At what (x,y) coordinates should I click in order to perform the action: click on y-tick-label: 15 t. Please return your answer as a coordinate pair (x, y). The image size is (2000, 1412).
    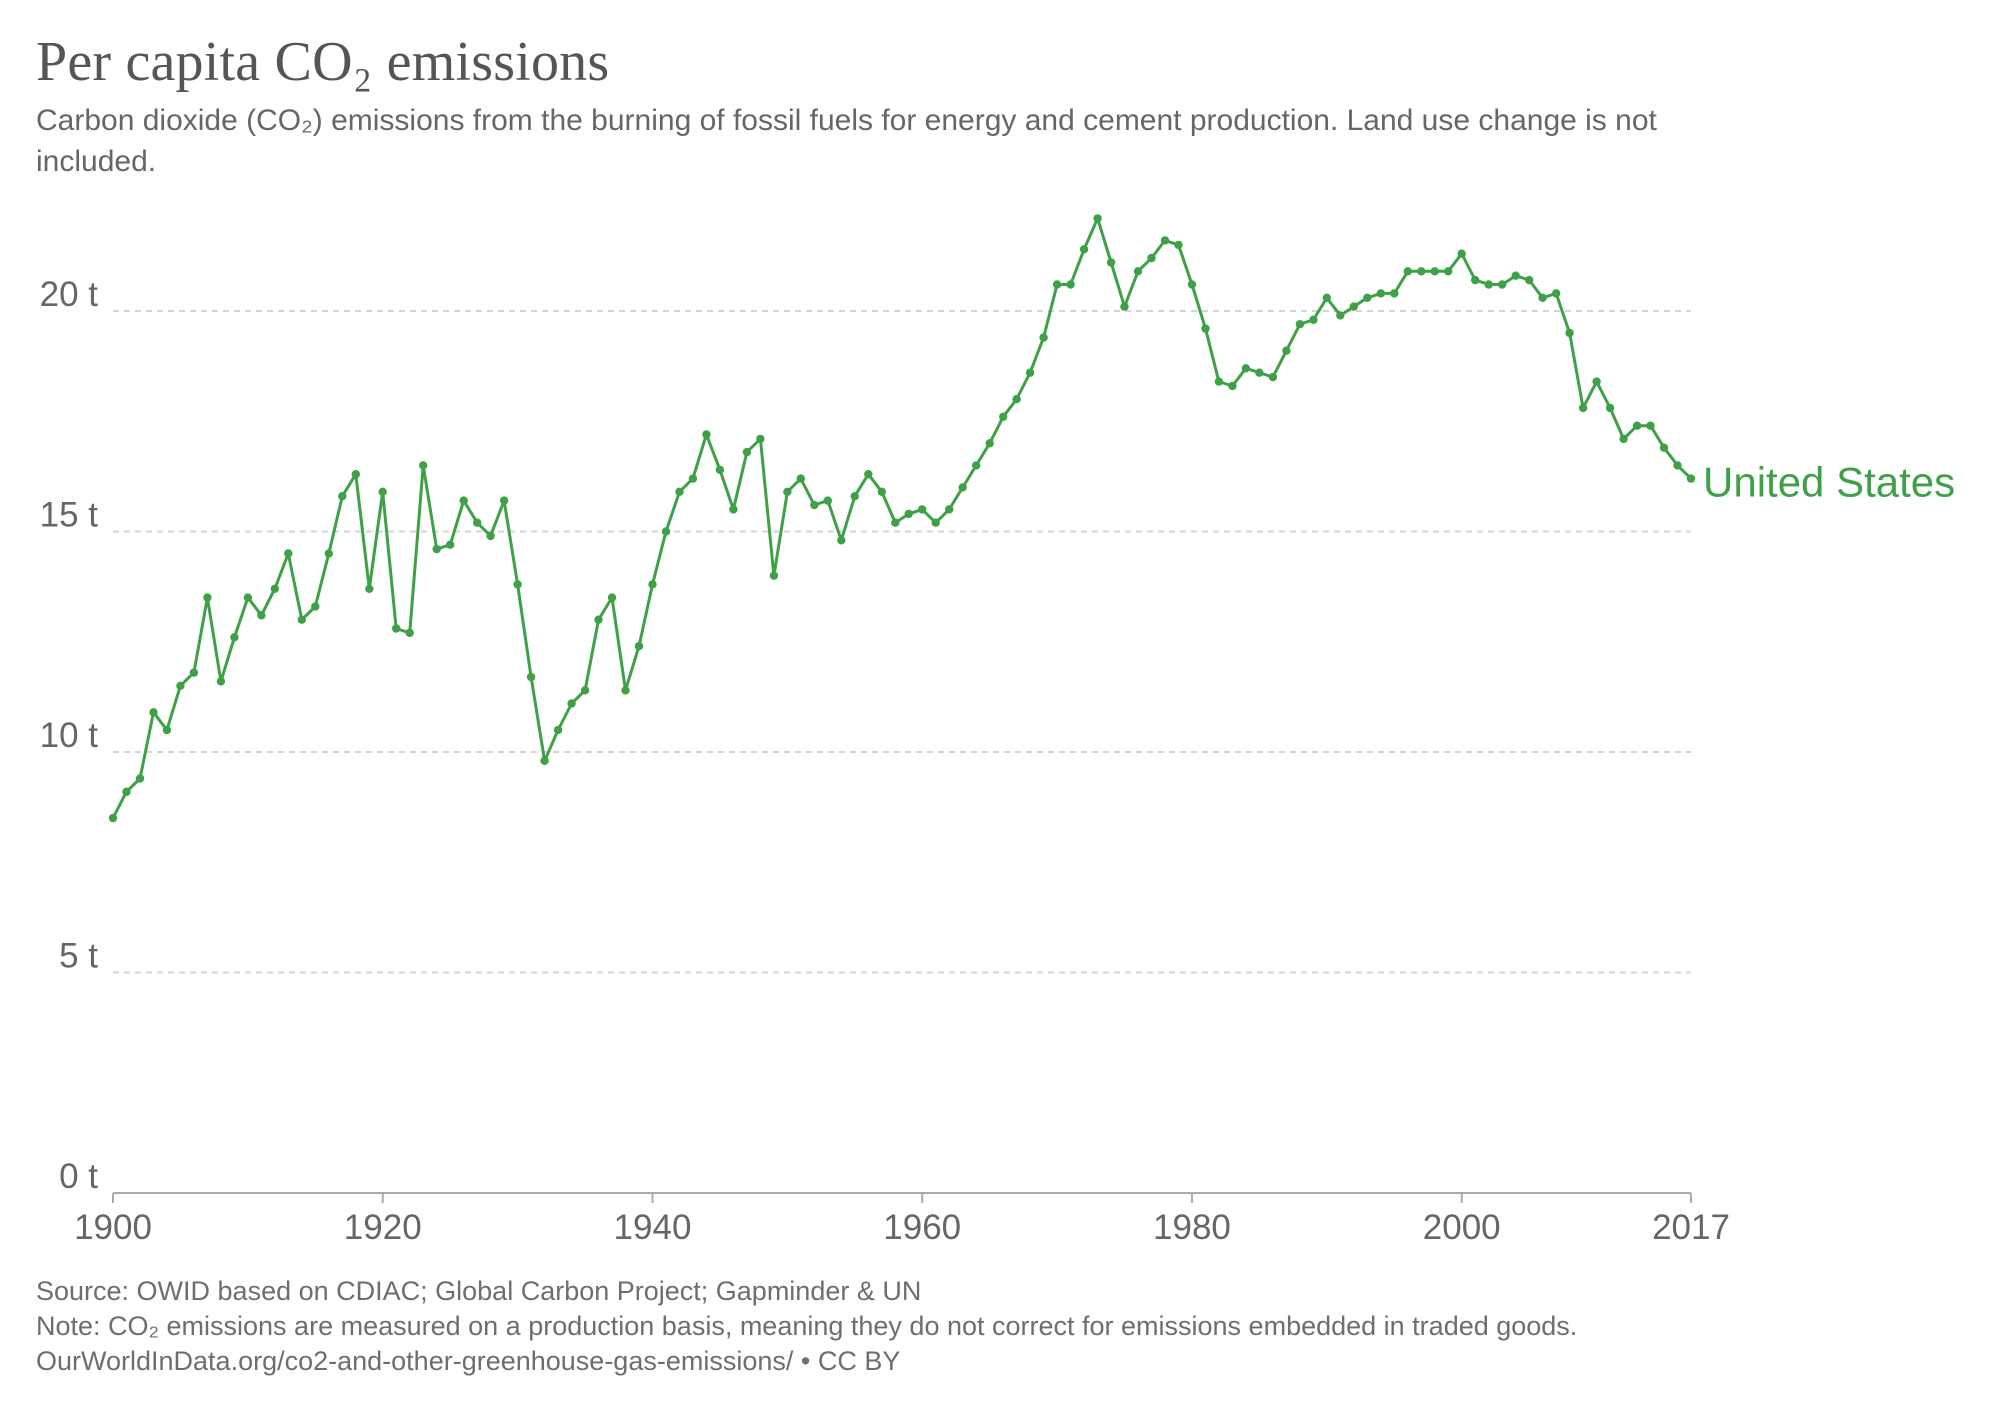
    Looking at the image, I should click on (69, 515).